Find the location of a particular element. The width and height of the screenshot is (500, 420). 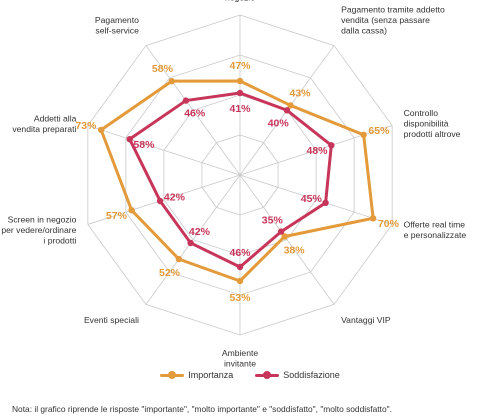

data-label: 52% is located at coordinates (170, 273).